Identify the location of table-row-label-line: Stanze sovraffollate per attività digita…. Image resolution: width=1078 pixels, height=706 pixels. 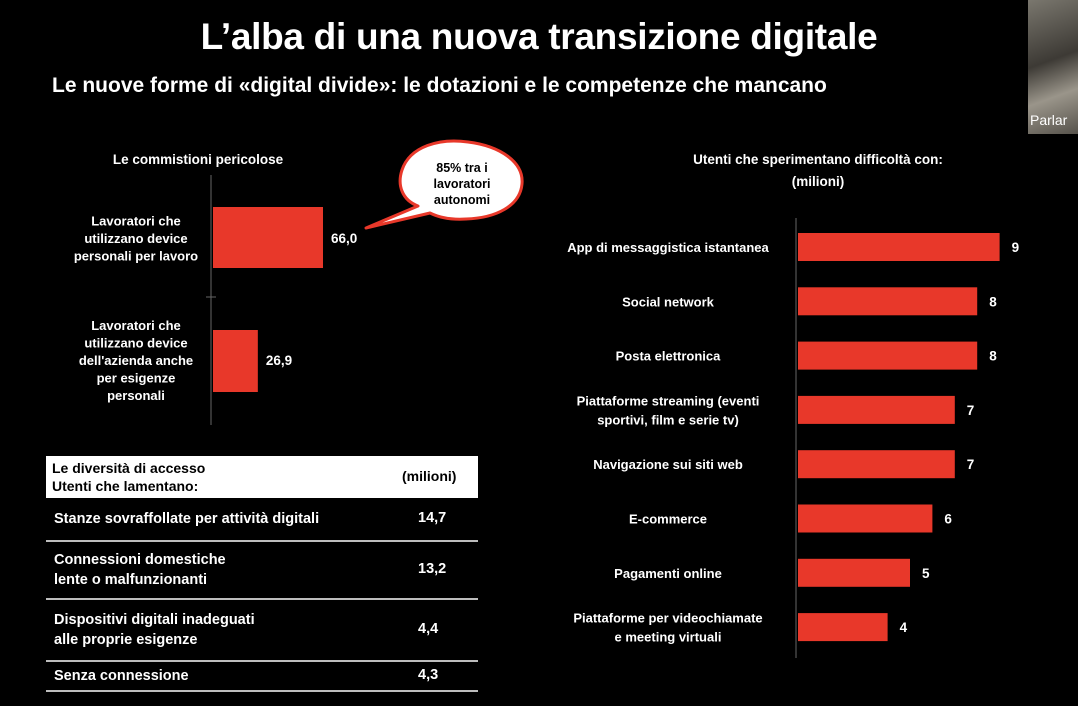
(187, 519).